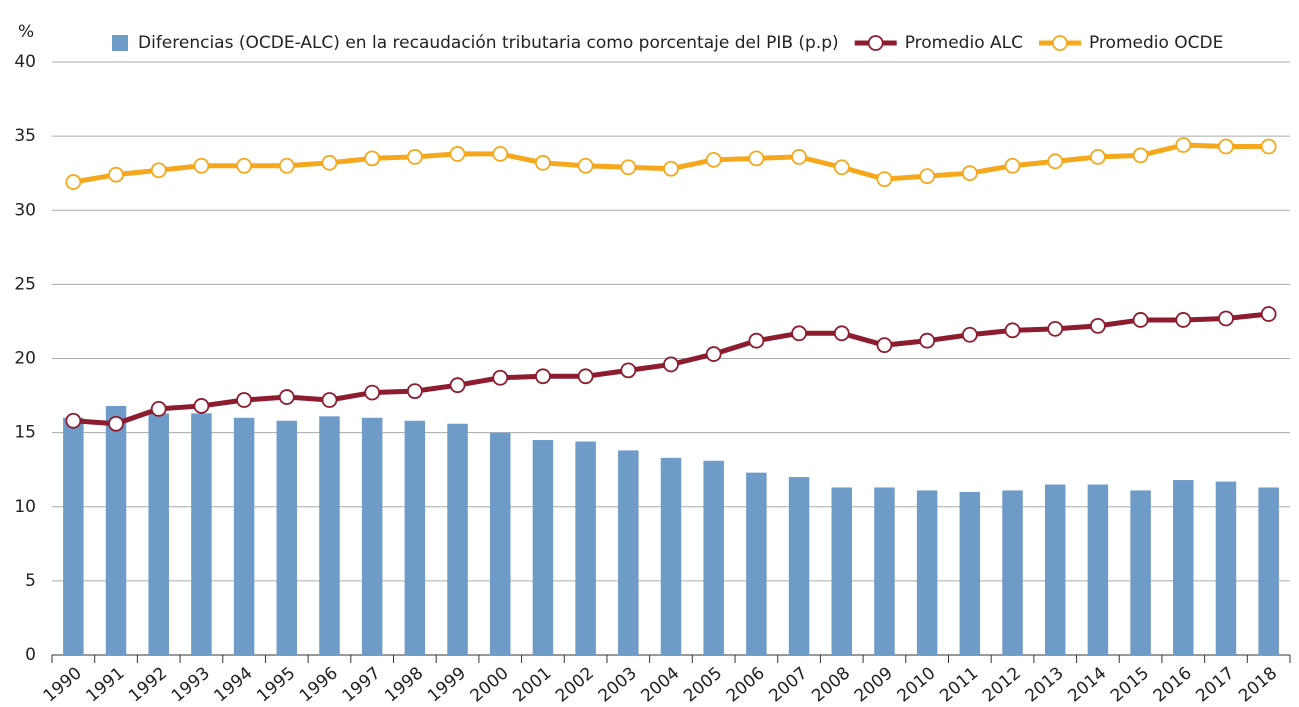  Describe the element at coordinates (1156, 43) in the screenshot. I see `legend-label: Promedio OCDE` at that location.